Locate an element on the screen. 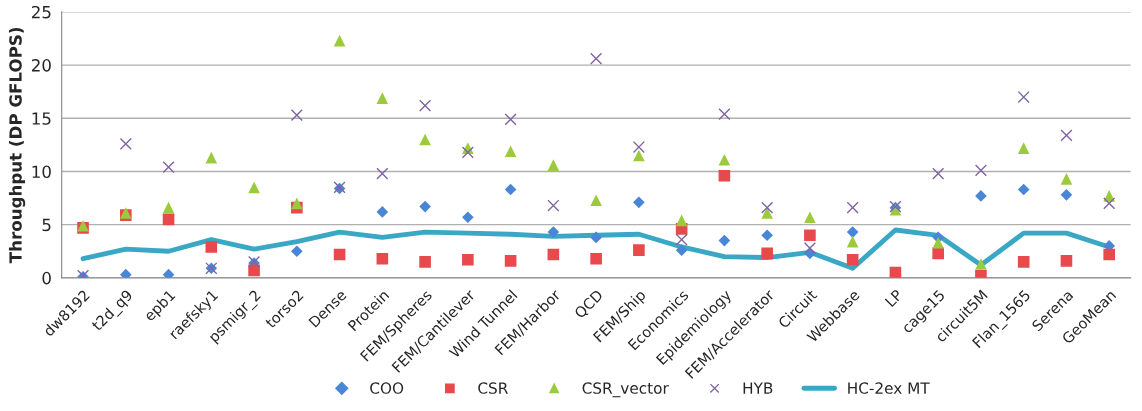  y-tick-label: 0 is located at coordinates (46, 278).